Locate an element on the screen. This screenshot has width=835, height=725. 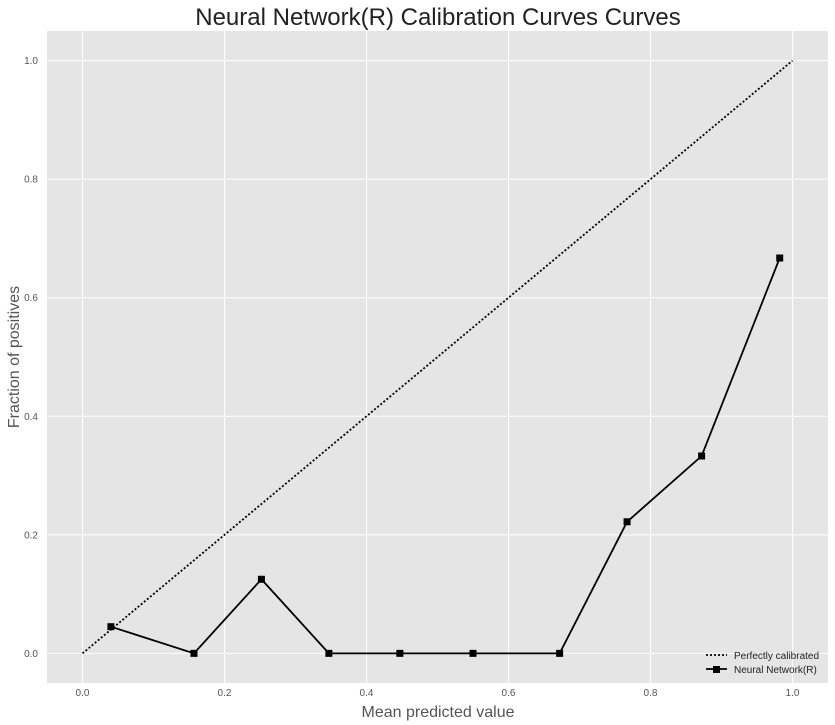
y-axis-label: Fraction of positives is located at coordinates (14, 357).